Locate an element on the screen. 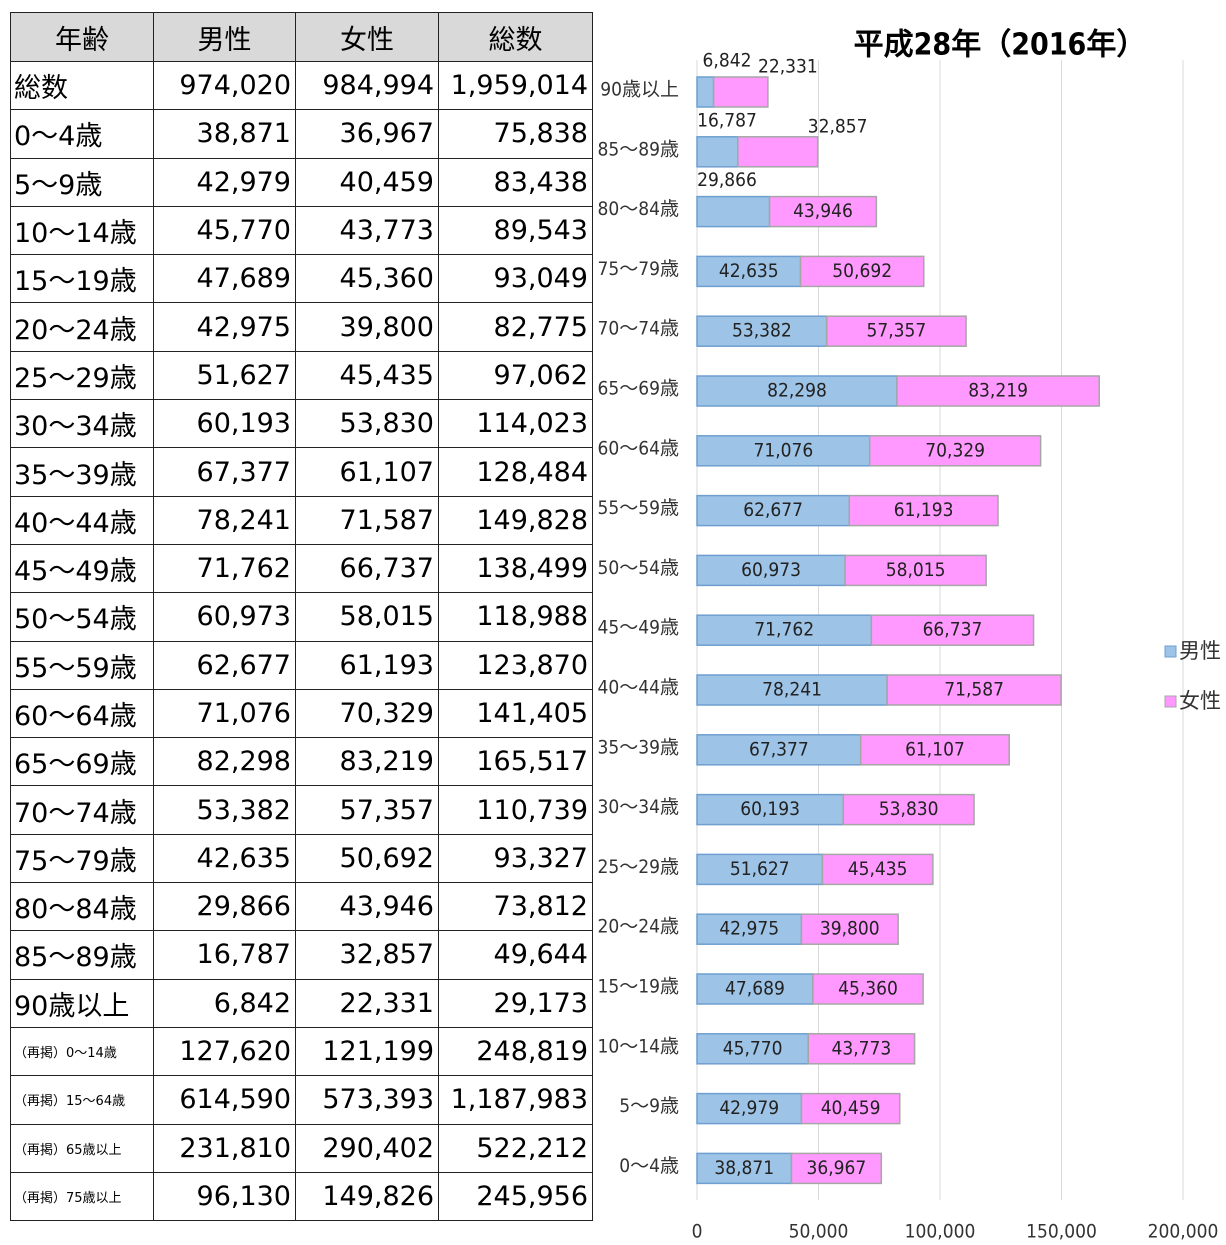 This screenshot has height=1245, width=1226. age-cell: 50〜54歳 is located at coordinates (82, 617).